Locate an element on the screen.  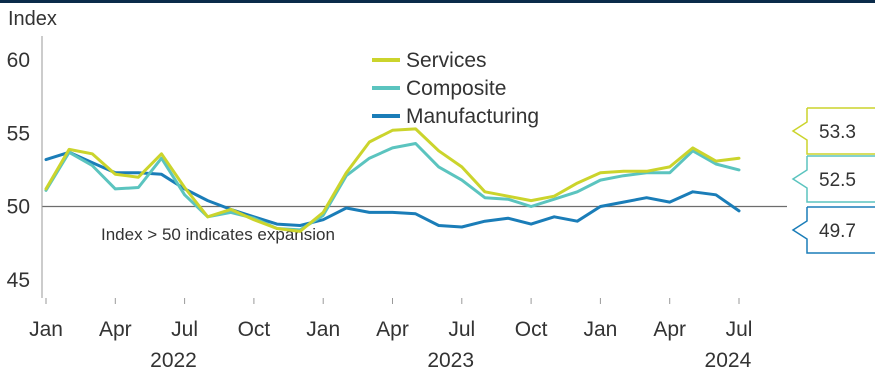
end-value-composite: 52.5 is located at coordinates (837, 180).